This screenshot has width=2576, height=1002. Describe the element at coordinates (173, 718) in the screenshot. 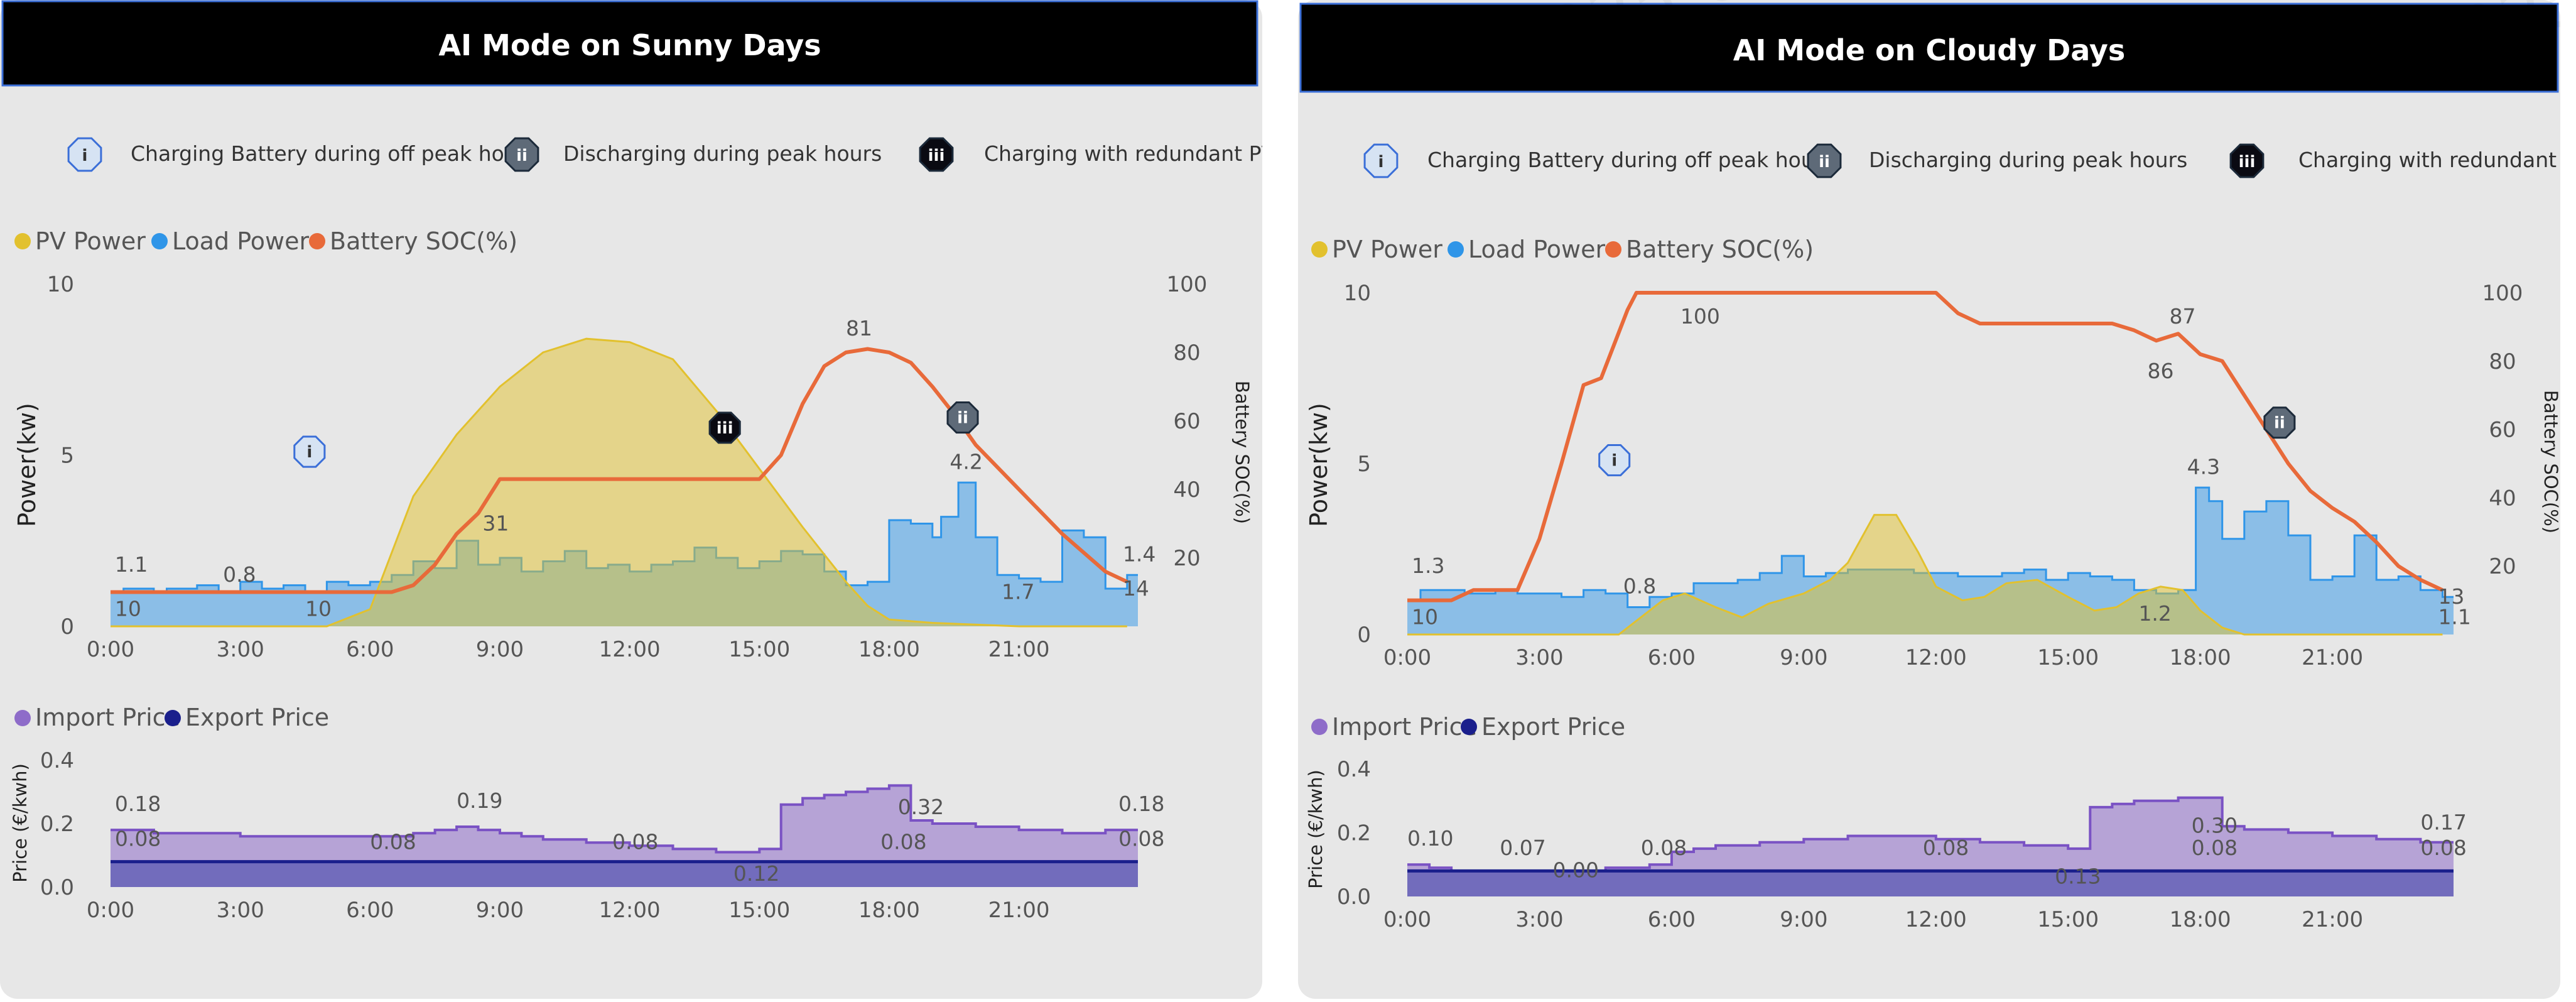

I see `export-legend-dot` at that location.